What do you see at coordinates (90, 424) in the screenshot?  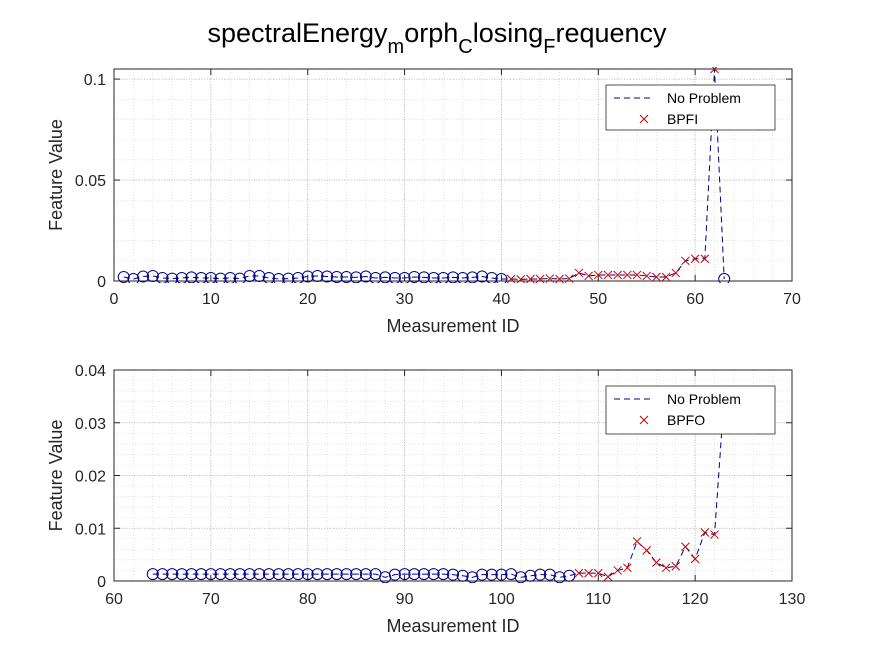 I see `y-tick-label: 0.03` at bounding box center [90, 424].